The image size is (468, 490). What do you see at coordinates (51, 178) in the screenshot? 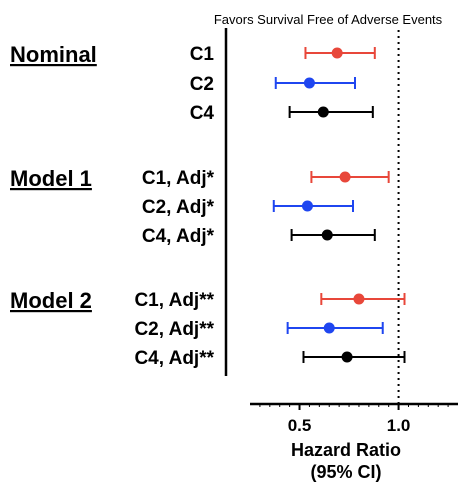
I see `group-label: Model 1` at bounding box center [51, 178].